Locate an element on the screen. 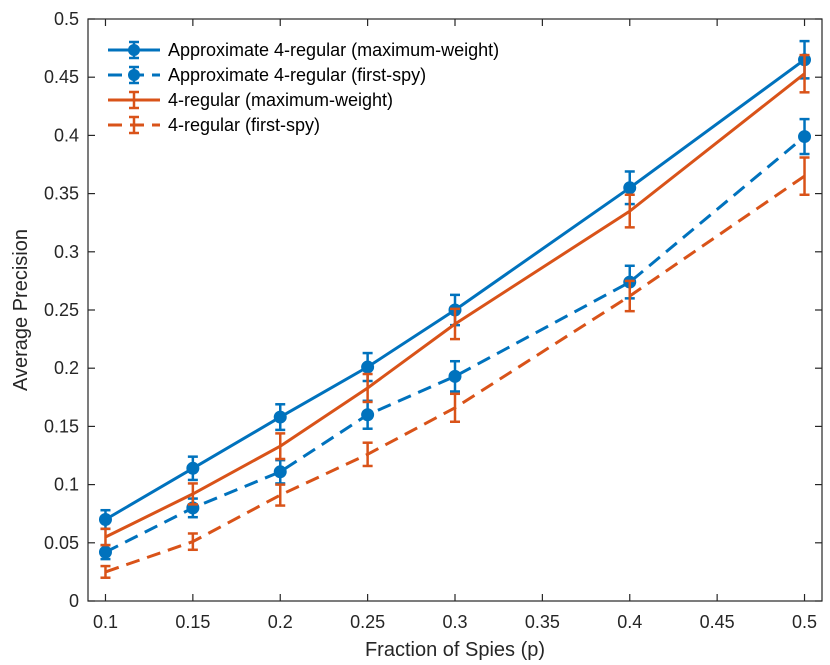 Image resolution: width=830 pixels, height=665 pixels. y-tick-label: 0.25 is located at coordinates (61, 310).